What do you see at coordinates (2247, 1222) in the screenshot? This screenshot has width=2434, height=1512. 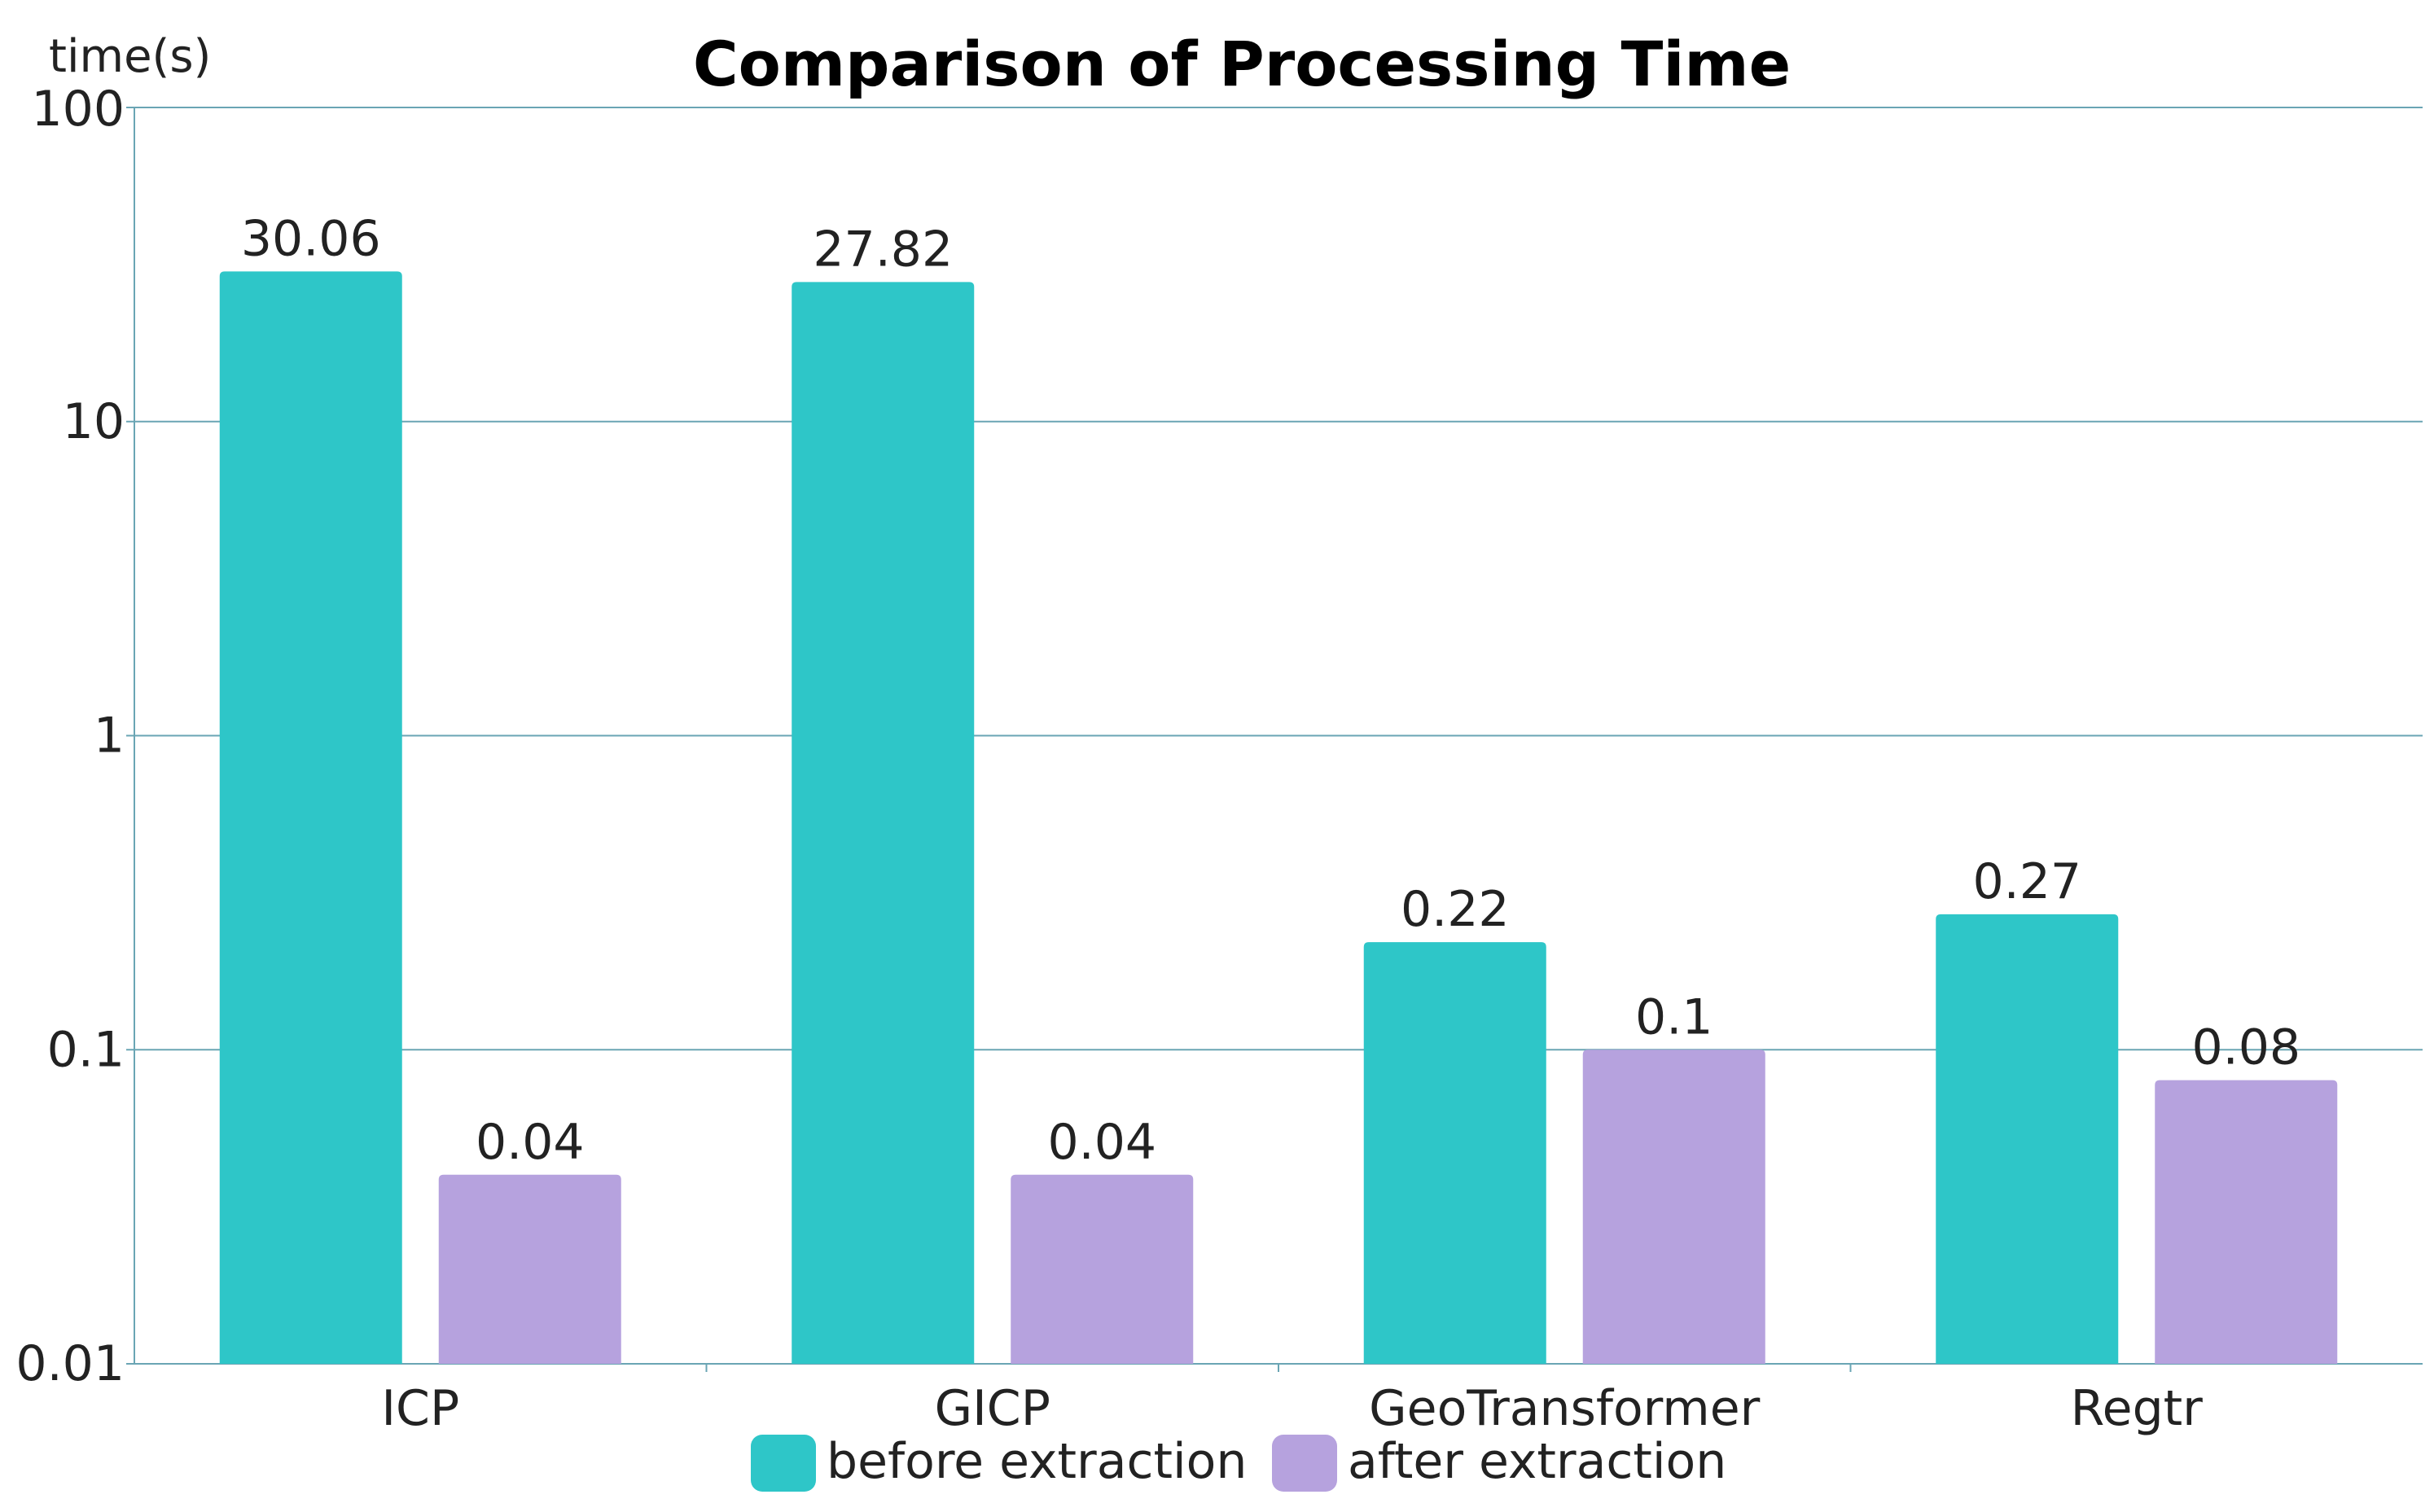 I see `bar-after-regtr` at bounding box center [2247, 1222].